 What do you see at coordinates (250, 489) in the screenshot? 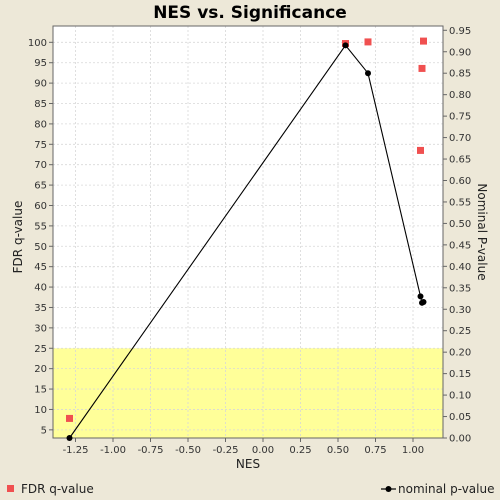
I see `legend: FDR q-value nominal p-value` at bounding box center [250, 489].